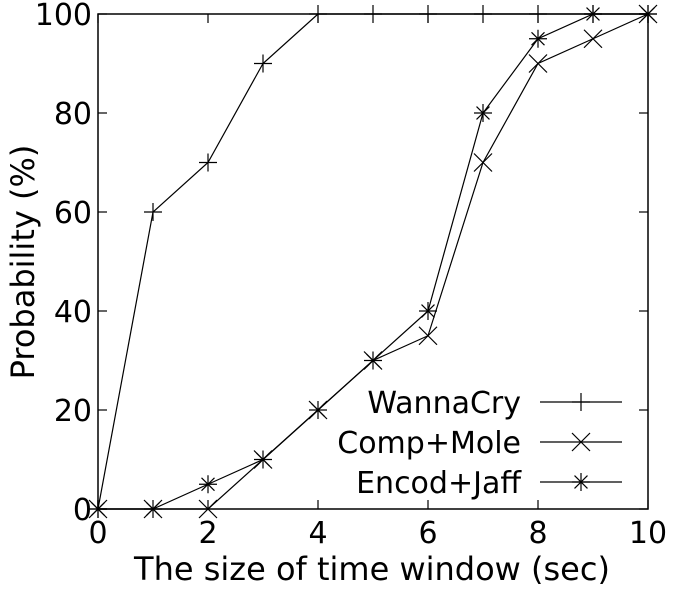 This screenshot has width=676, height=589. Describe the element at coordinates (427, 533) in the screenshot. I see `x-tick-label: 6` at that location.